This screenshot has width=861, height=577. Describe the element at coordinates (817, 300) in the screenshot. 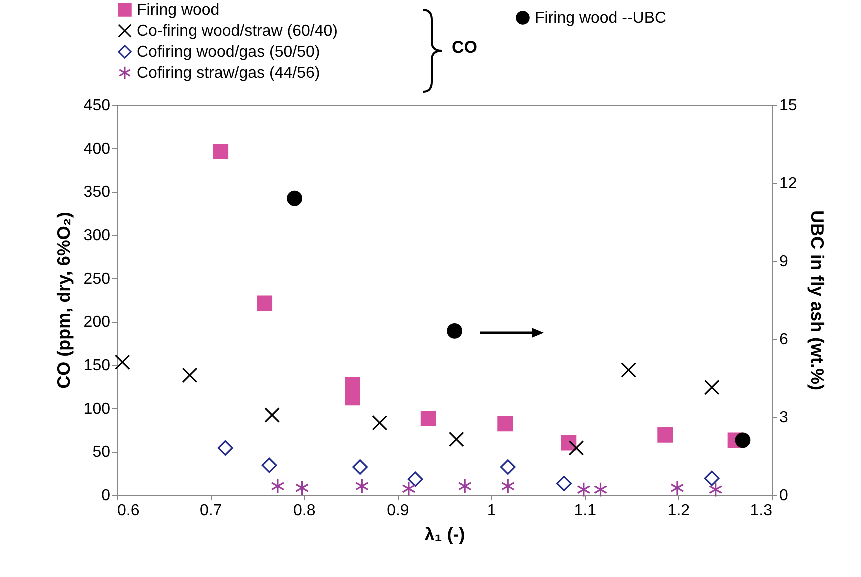

I see `y2-axis-title: UBC in fly ash (wt.%)` at that location.